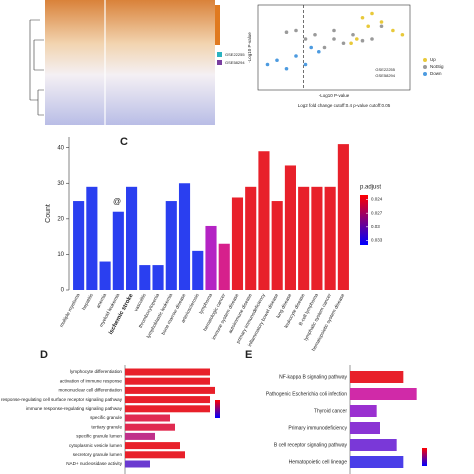 The width and height of the screenshot is (474, 474). Describe the element at coordinates (235, 62) in the screenshot. I see `legend-label: GSE58294` at that location.